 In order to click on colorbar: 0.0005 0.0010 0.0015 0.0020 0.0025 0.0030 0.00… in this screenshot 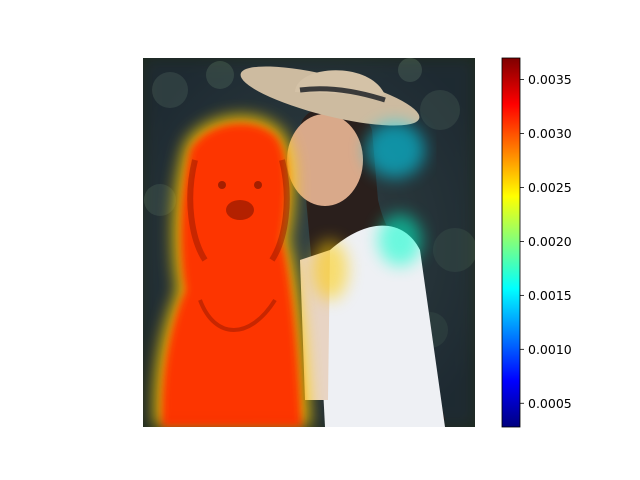, I will do `click(537, 242)`.